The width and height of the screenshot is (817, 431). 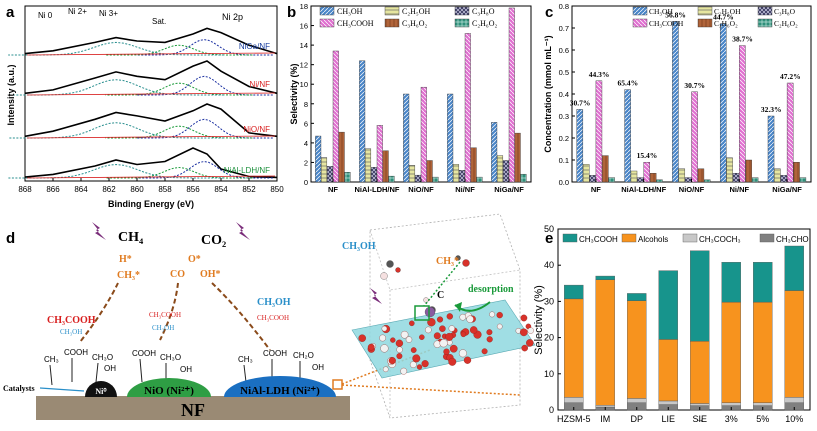 What do you see at coordinates (484, 23) in the screenshot?
I see `legend-label: C₂H₆O₂` at bounding box center [484, 23].